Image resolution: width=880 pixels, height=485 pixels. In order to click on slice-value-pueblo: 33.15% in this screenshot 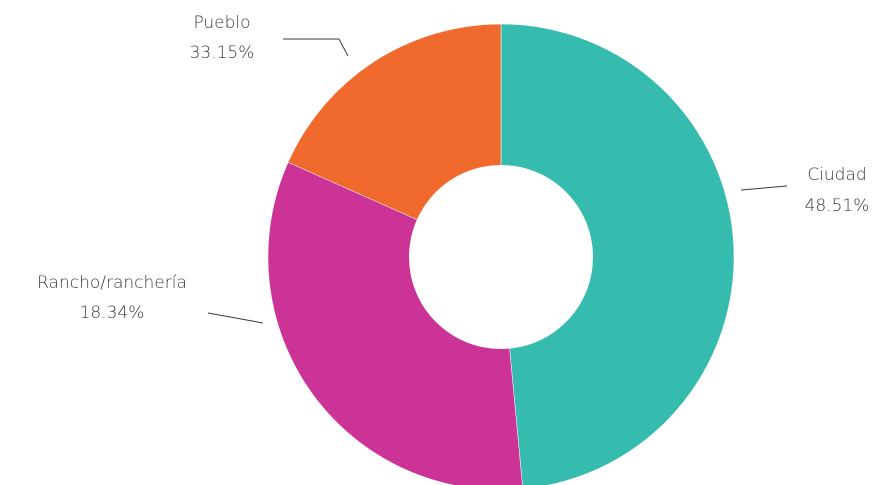, I will do `click(222, 53)`.